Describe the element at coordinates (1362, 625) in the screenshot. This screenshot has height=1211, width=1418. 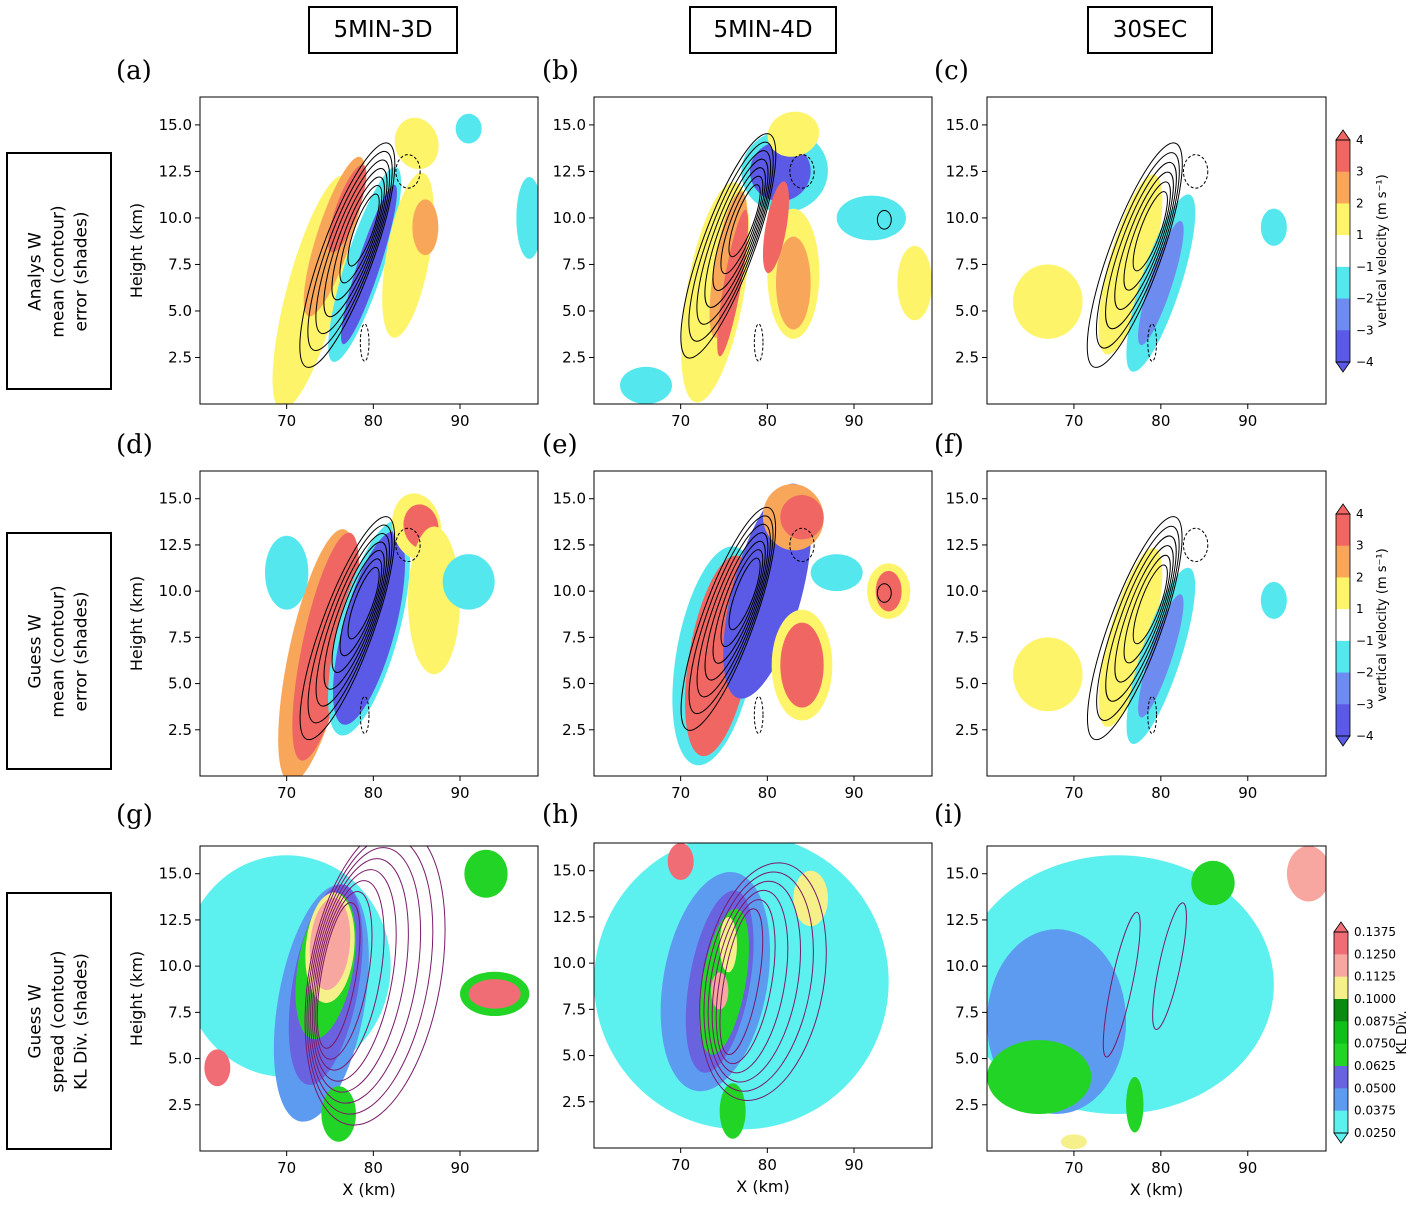
I see `colorbar-w-guess: 4 3 2 1 −1 −2 −3 −4 vertical velocity (m s⁻¹)` at that location.